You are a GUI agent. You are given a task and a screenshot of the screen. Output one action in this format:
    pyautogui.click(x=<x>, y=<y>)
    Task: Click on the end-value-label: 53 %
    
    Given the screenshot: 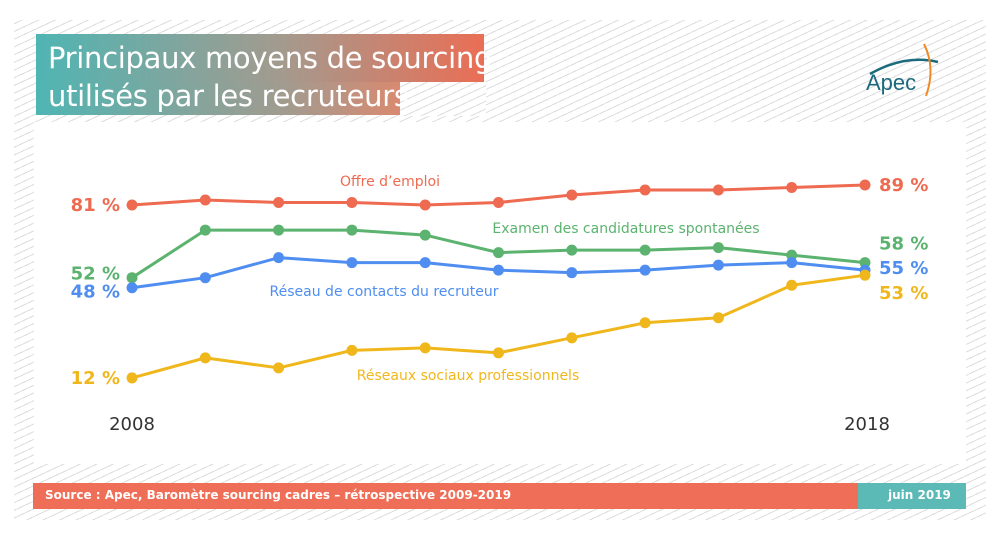 What is the action you would take?
    pyautogui.click(x=903, y=293)
    